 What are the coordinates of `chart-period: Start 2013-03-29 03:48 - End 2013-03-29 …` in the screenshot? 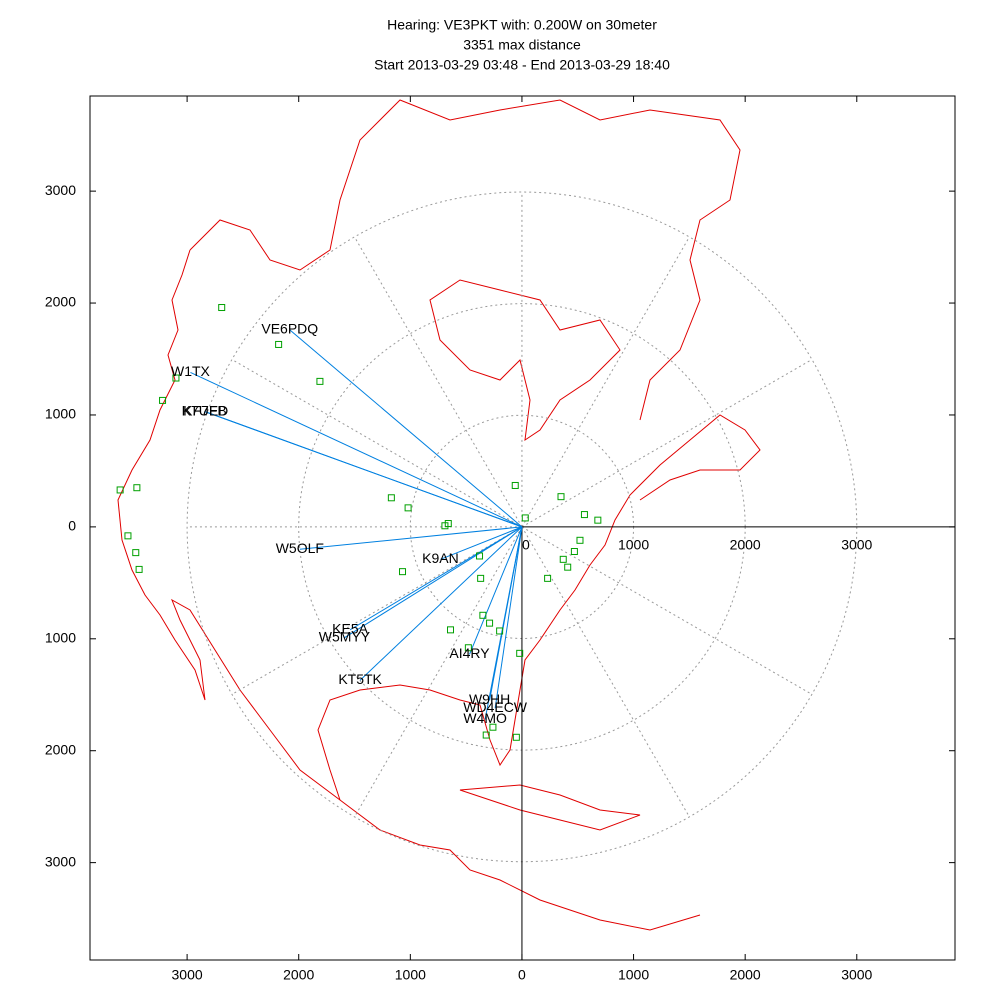 It's located at (522, 65).